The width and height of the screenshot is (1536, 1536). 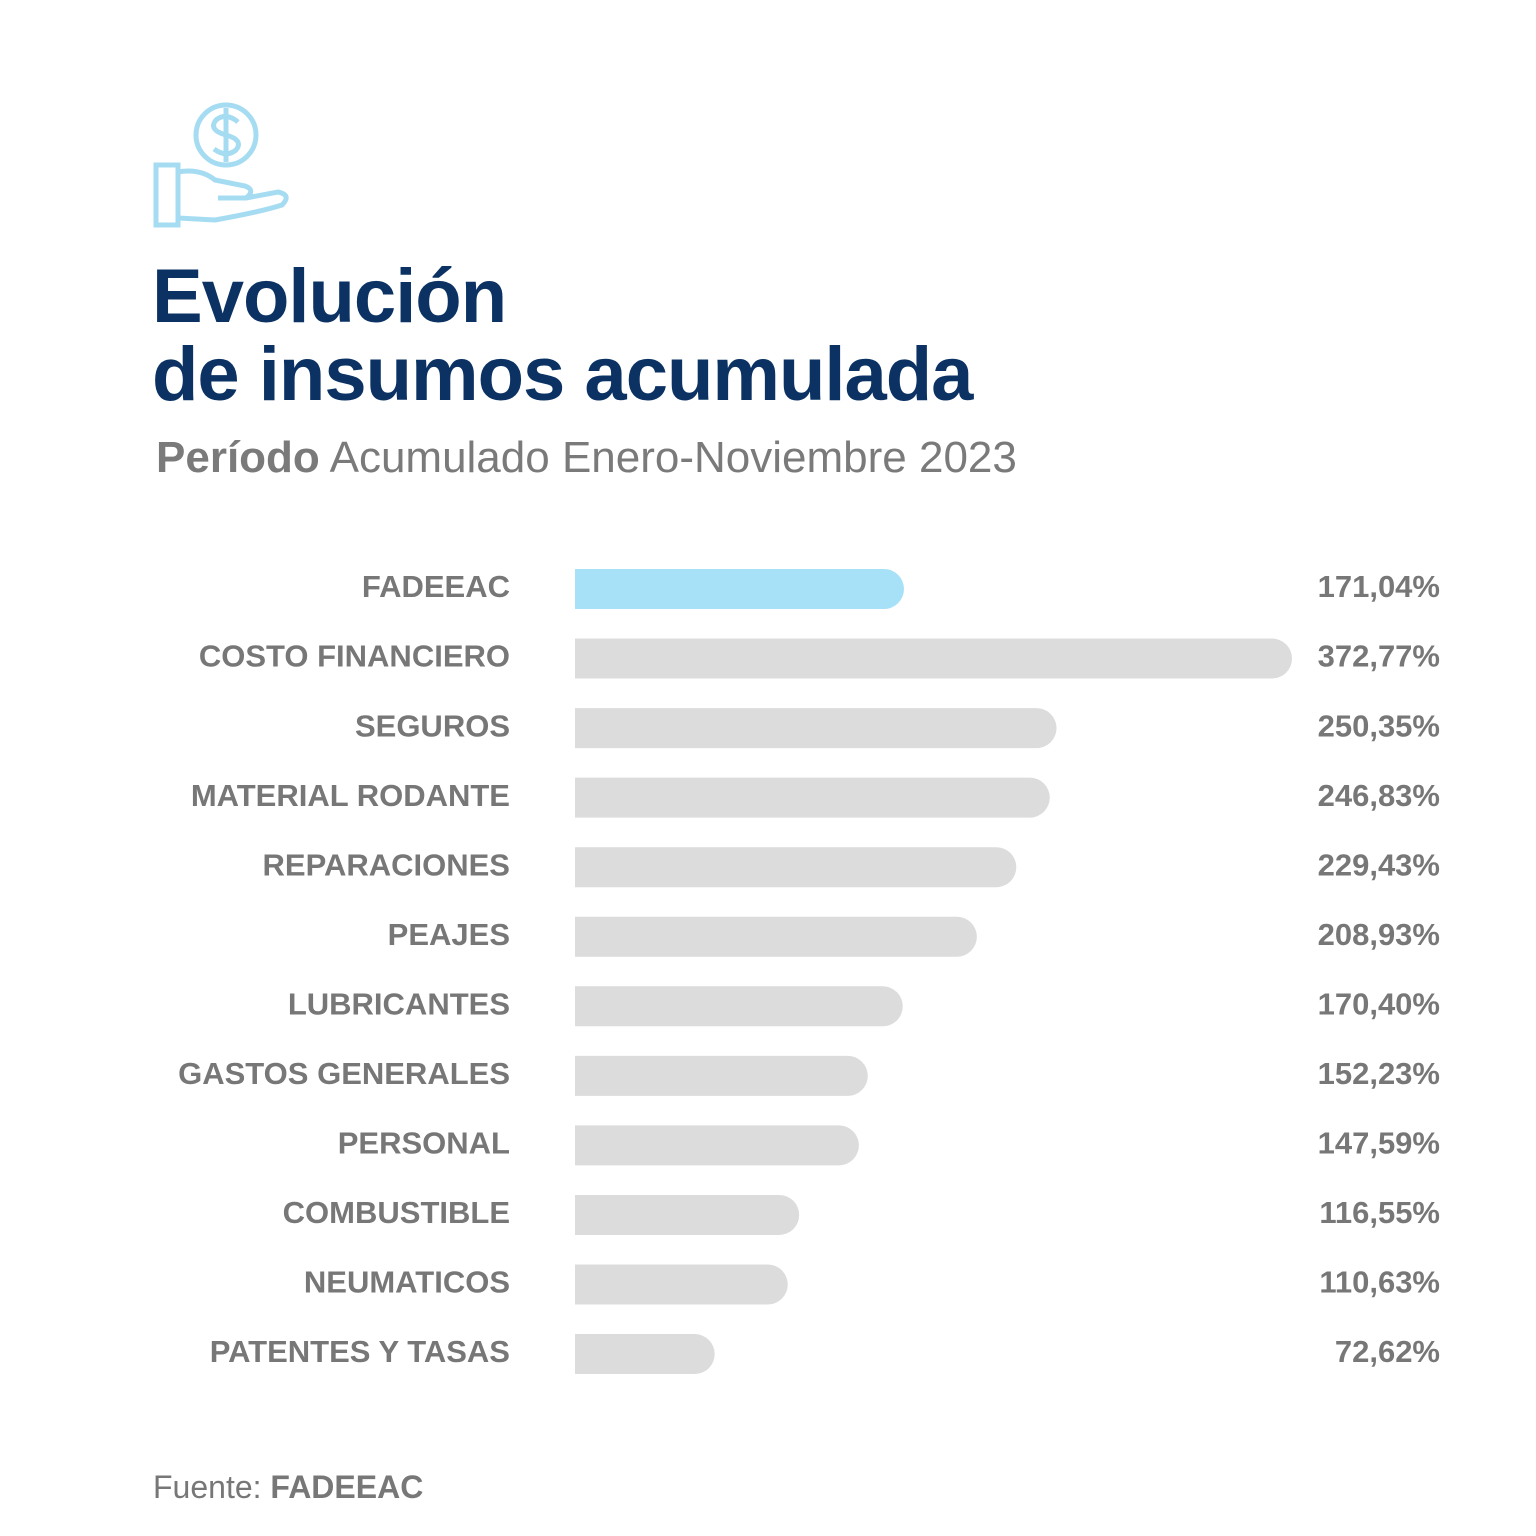 I want to click on category-label: COSTO FINANCIERO, so click(x=354, y=656).